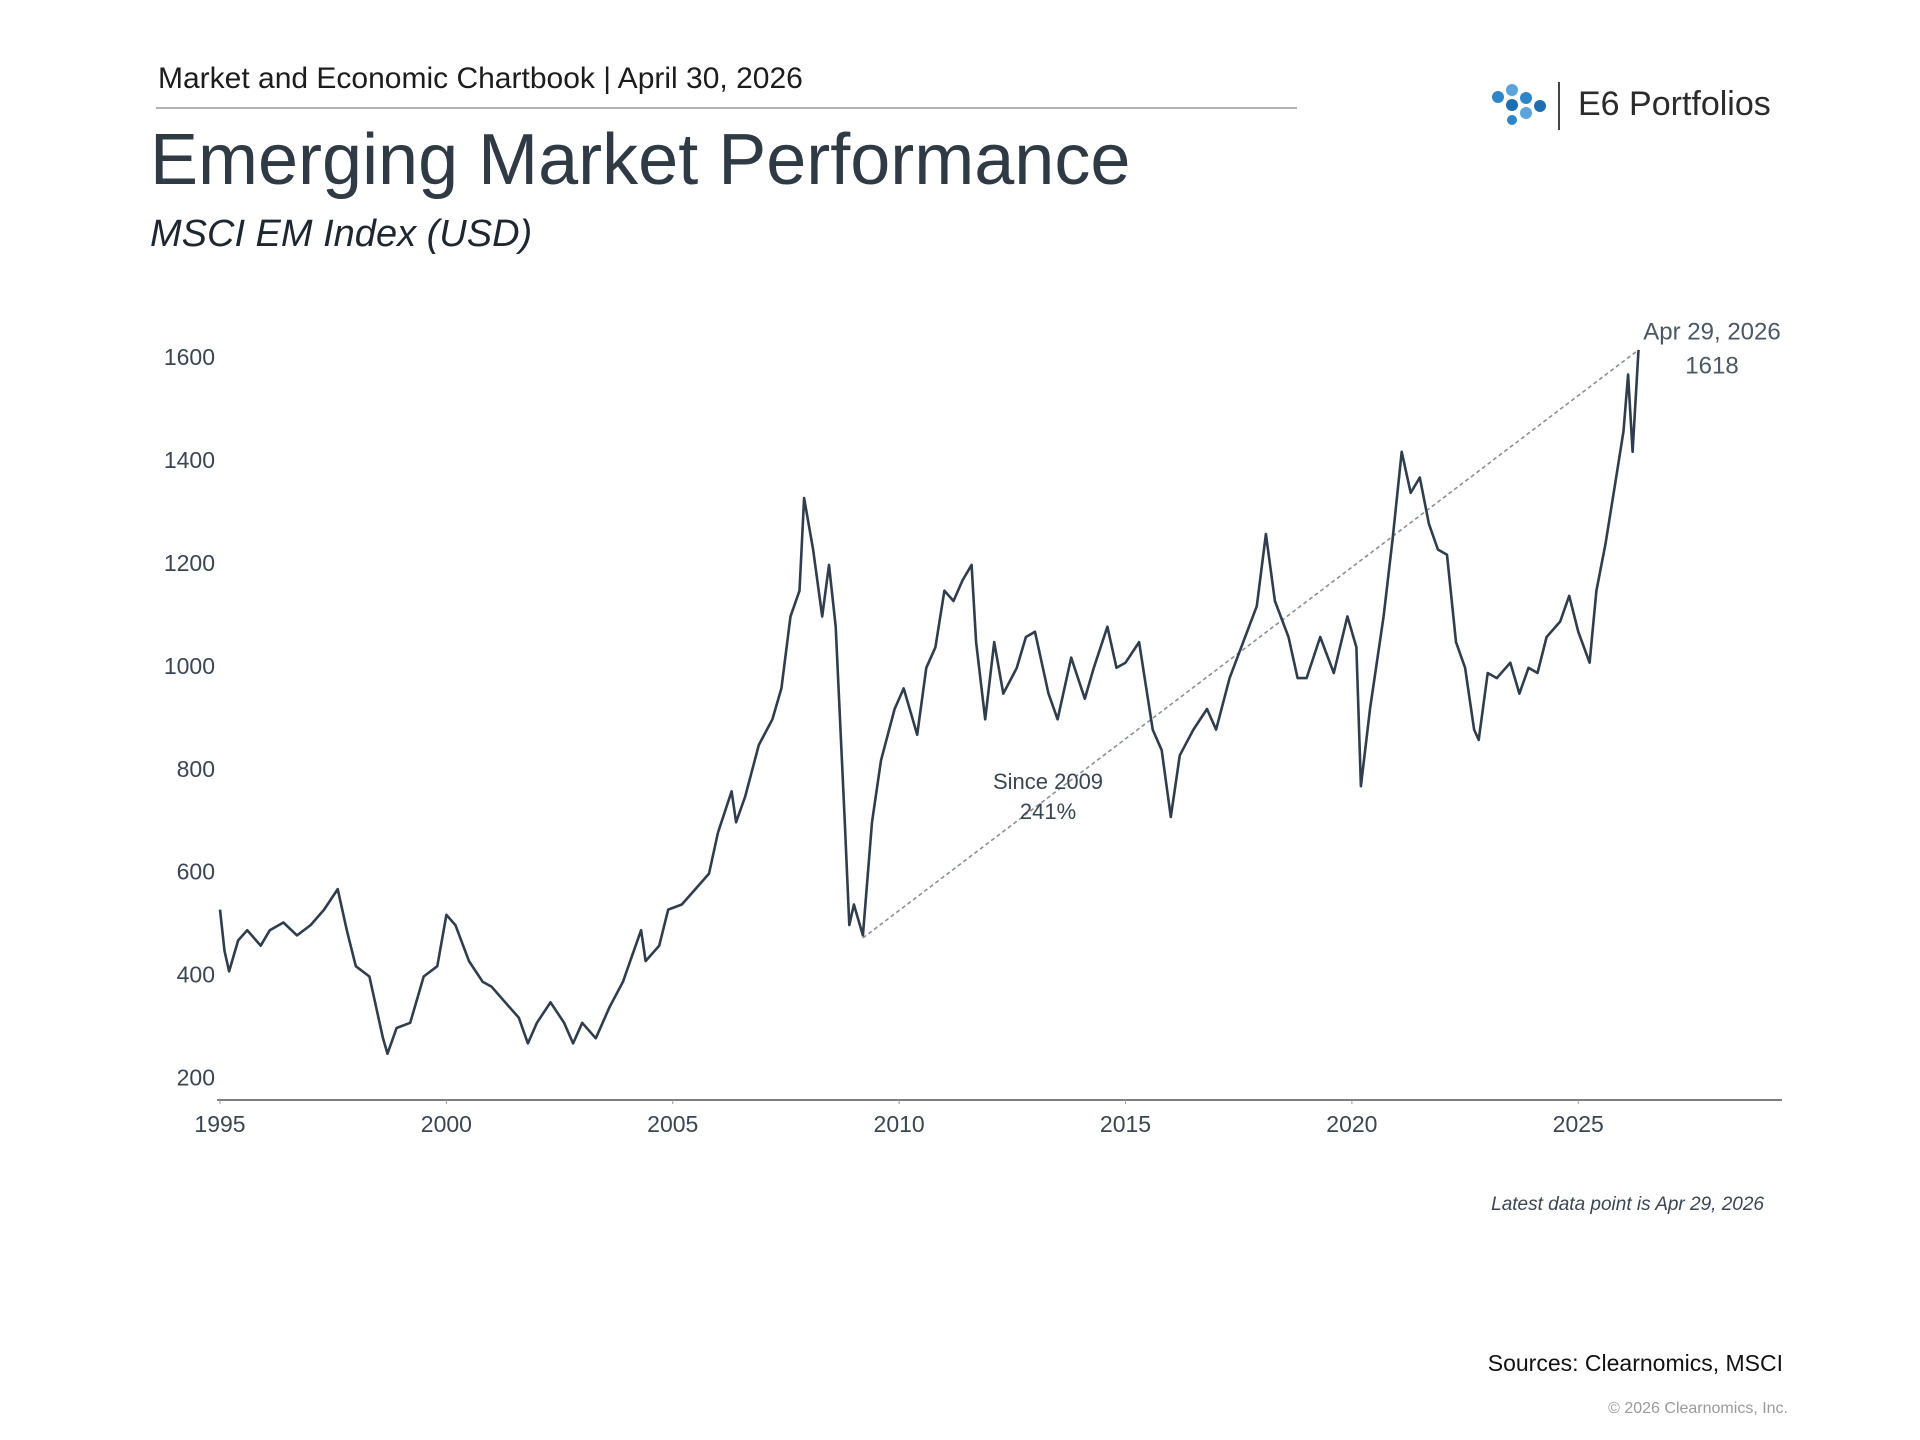  Describe the element at coordinates (189, 460) in the screenshot. I see `y-tick-label: 1400` at that location.